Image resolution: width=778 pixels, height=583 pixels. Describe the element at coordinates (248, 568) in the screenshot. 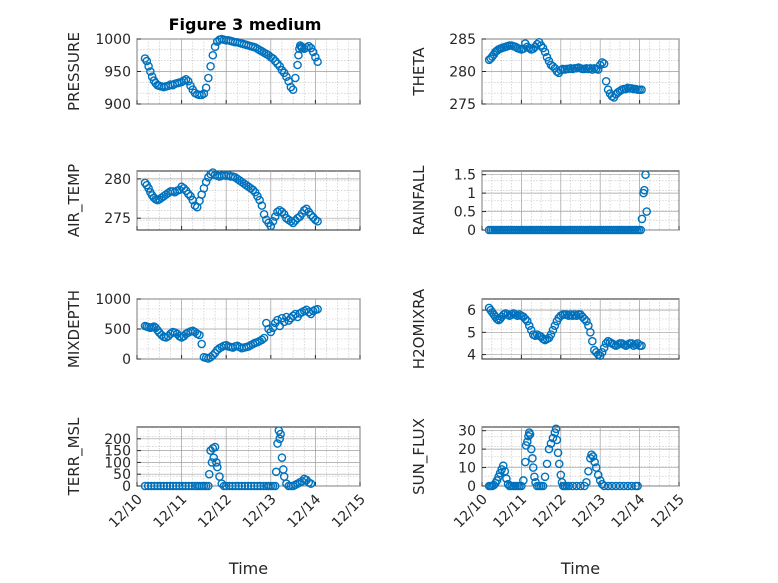

I see `x-axis-label: Time` at that location.